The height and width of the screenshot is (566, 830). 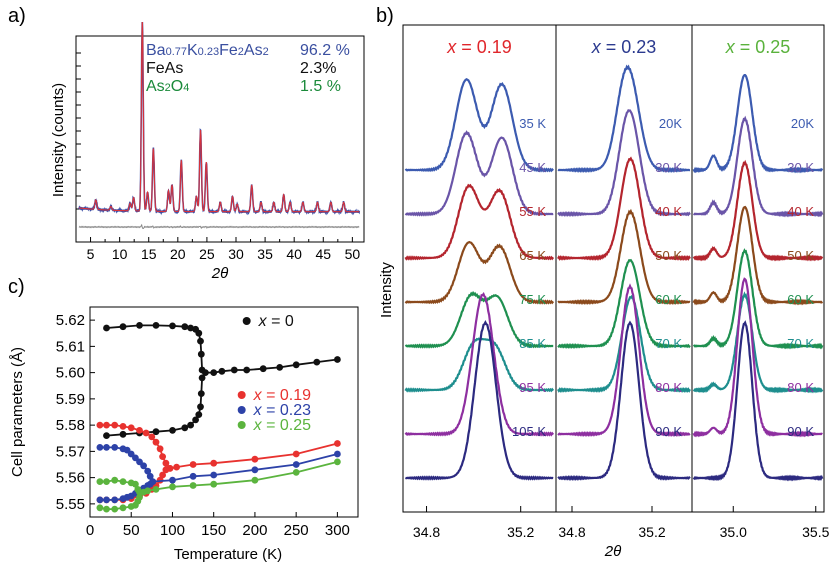 What do you see at coordinates (282, 395) in the screenshot?
I see `legend-entry-1: x = 0.19` at bounding box center [282, 395].